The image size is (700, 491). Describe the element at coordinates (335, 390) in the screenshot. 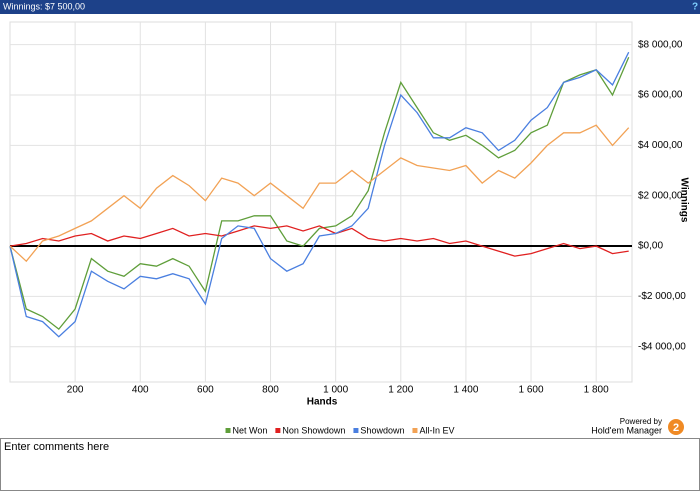

I see `x-tick-label: 1 000` at that location.